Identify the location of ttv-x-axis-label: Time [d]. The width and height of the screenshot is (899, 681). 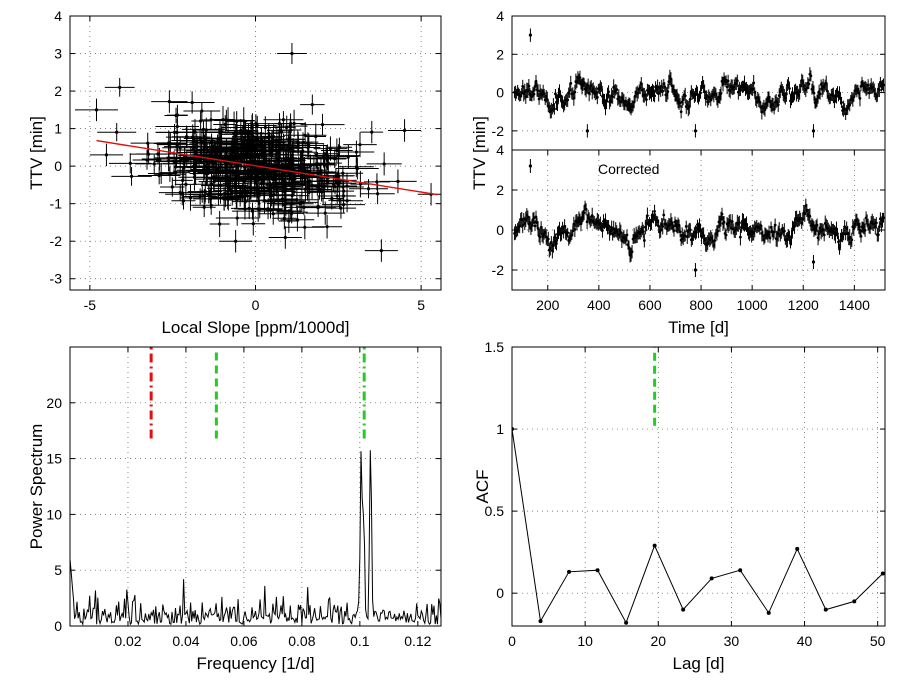
(698, 327).